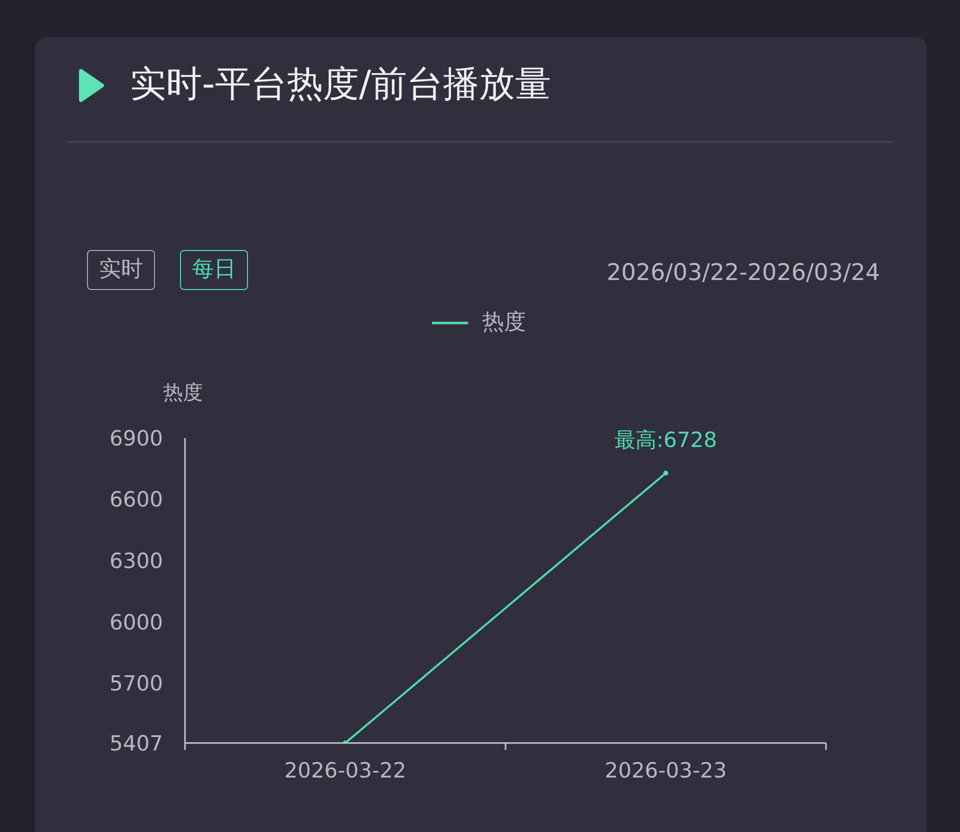 The width and height of the screenshot is (960, 832). Describe the element at coordinates (136, 684) in the screenshot. I see `y-tick-label: 5700` at that location.